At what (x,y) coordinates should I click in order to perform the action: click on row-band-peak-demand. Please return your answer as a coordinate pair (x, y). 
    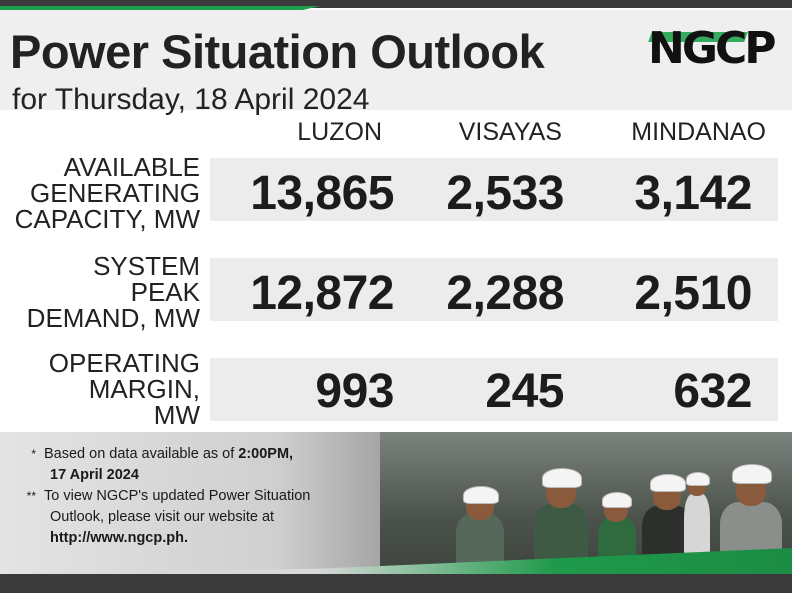
    Looking at the image, I should click on (494, 289).